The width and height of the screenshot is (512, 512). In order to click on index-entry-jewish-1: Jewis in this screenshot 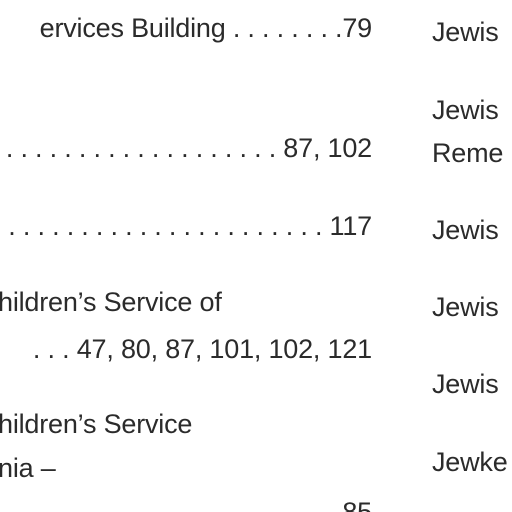, I will do `click(465, 32)`.